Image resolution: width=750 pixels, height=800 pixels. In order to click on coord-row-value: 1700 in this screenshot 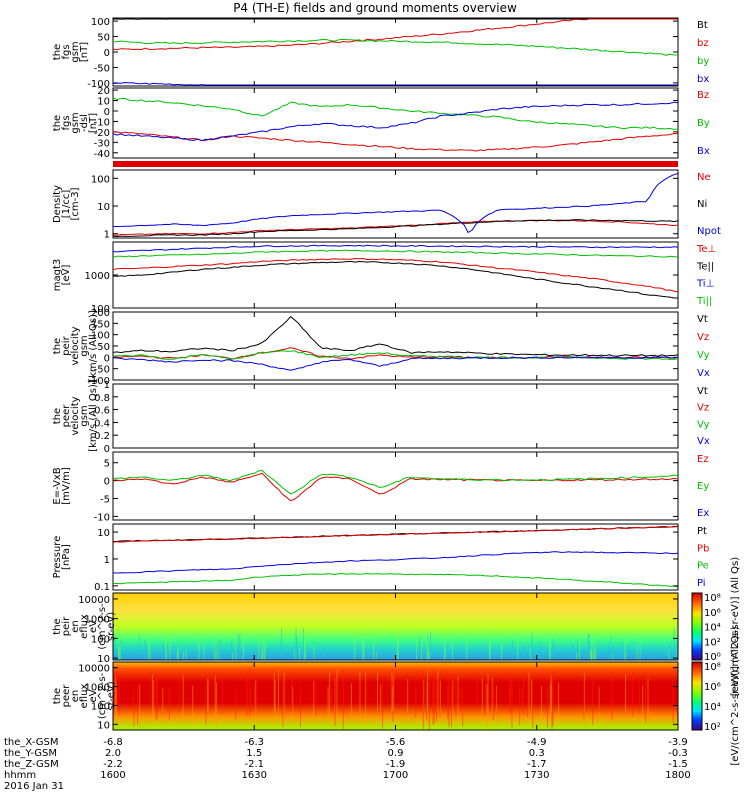, I will do `click(395, 775)`.